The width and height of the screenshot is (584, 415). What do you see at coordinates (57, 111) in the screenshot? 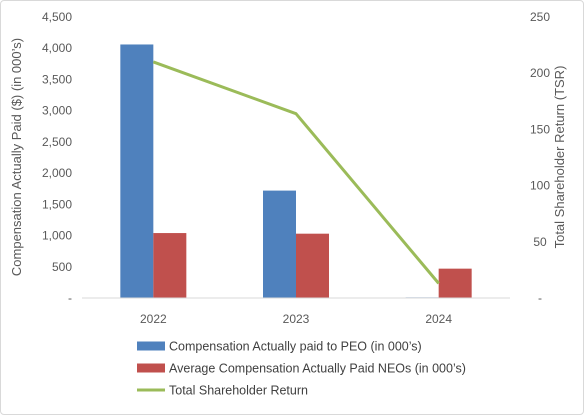
I see `y-tick-label: 3,000` at bounding box center [57, 111].